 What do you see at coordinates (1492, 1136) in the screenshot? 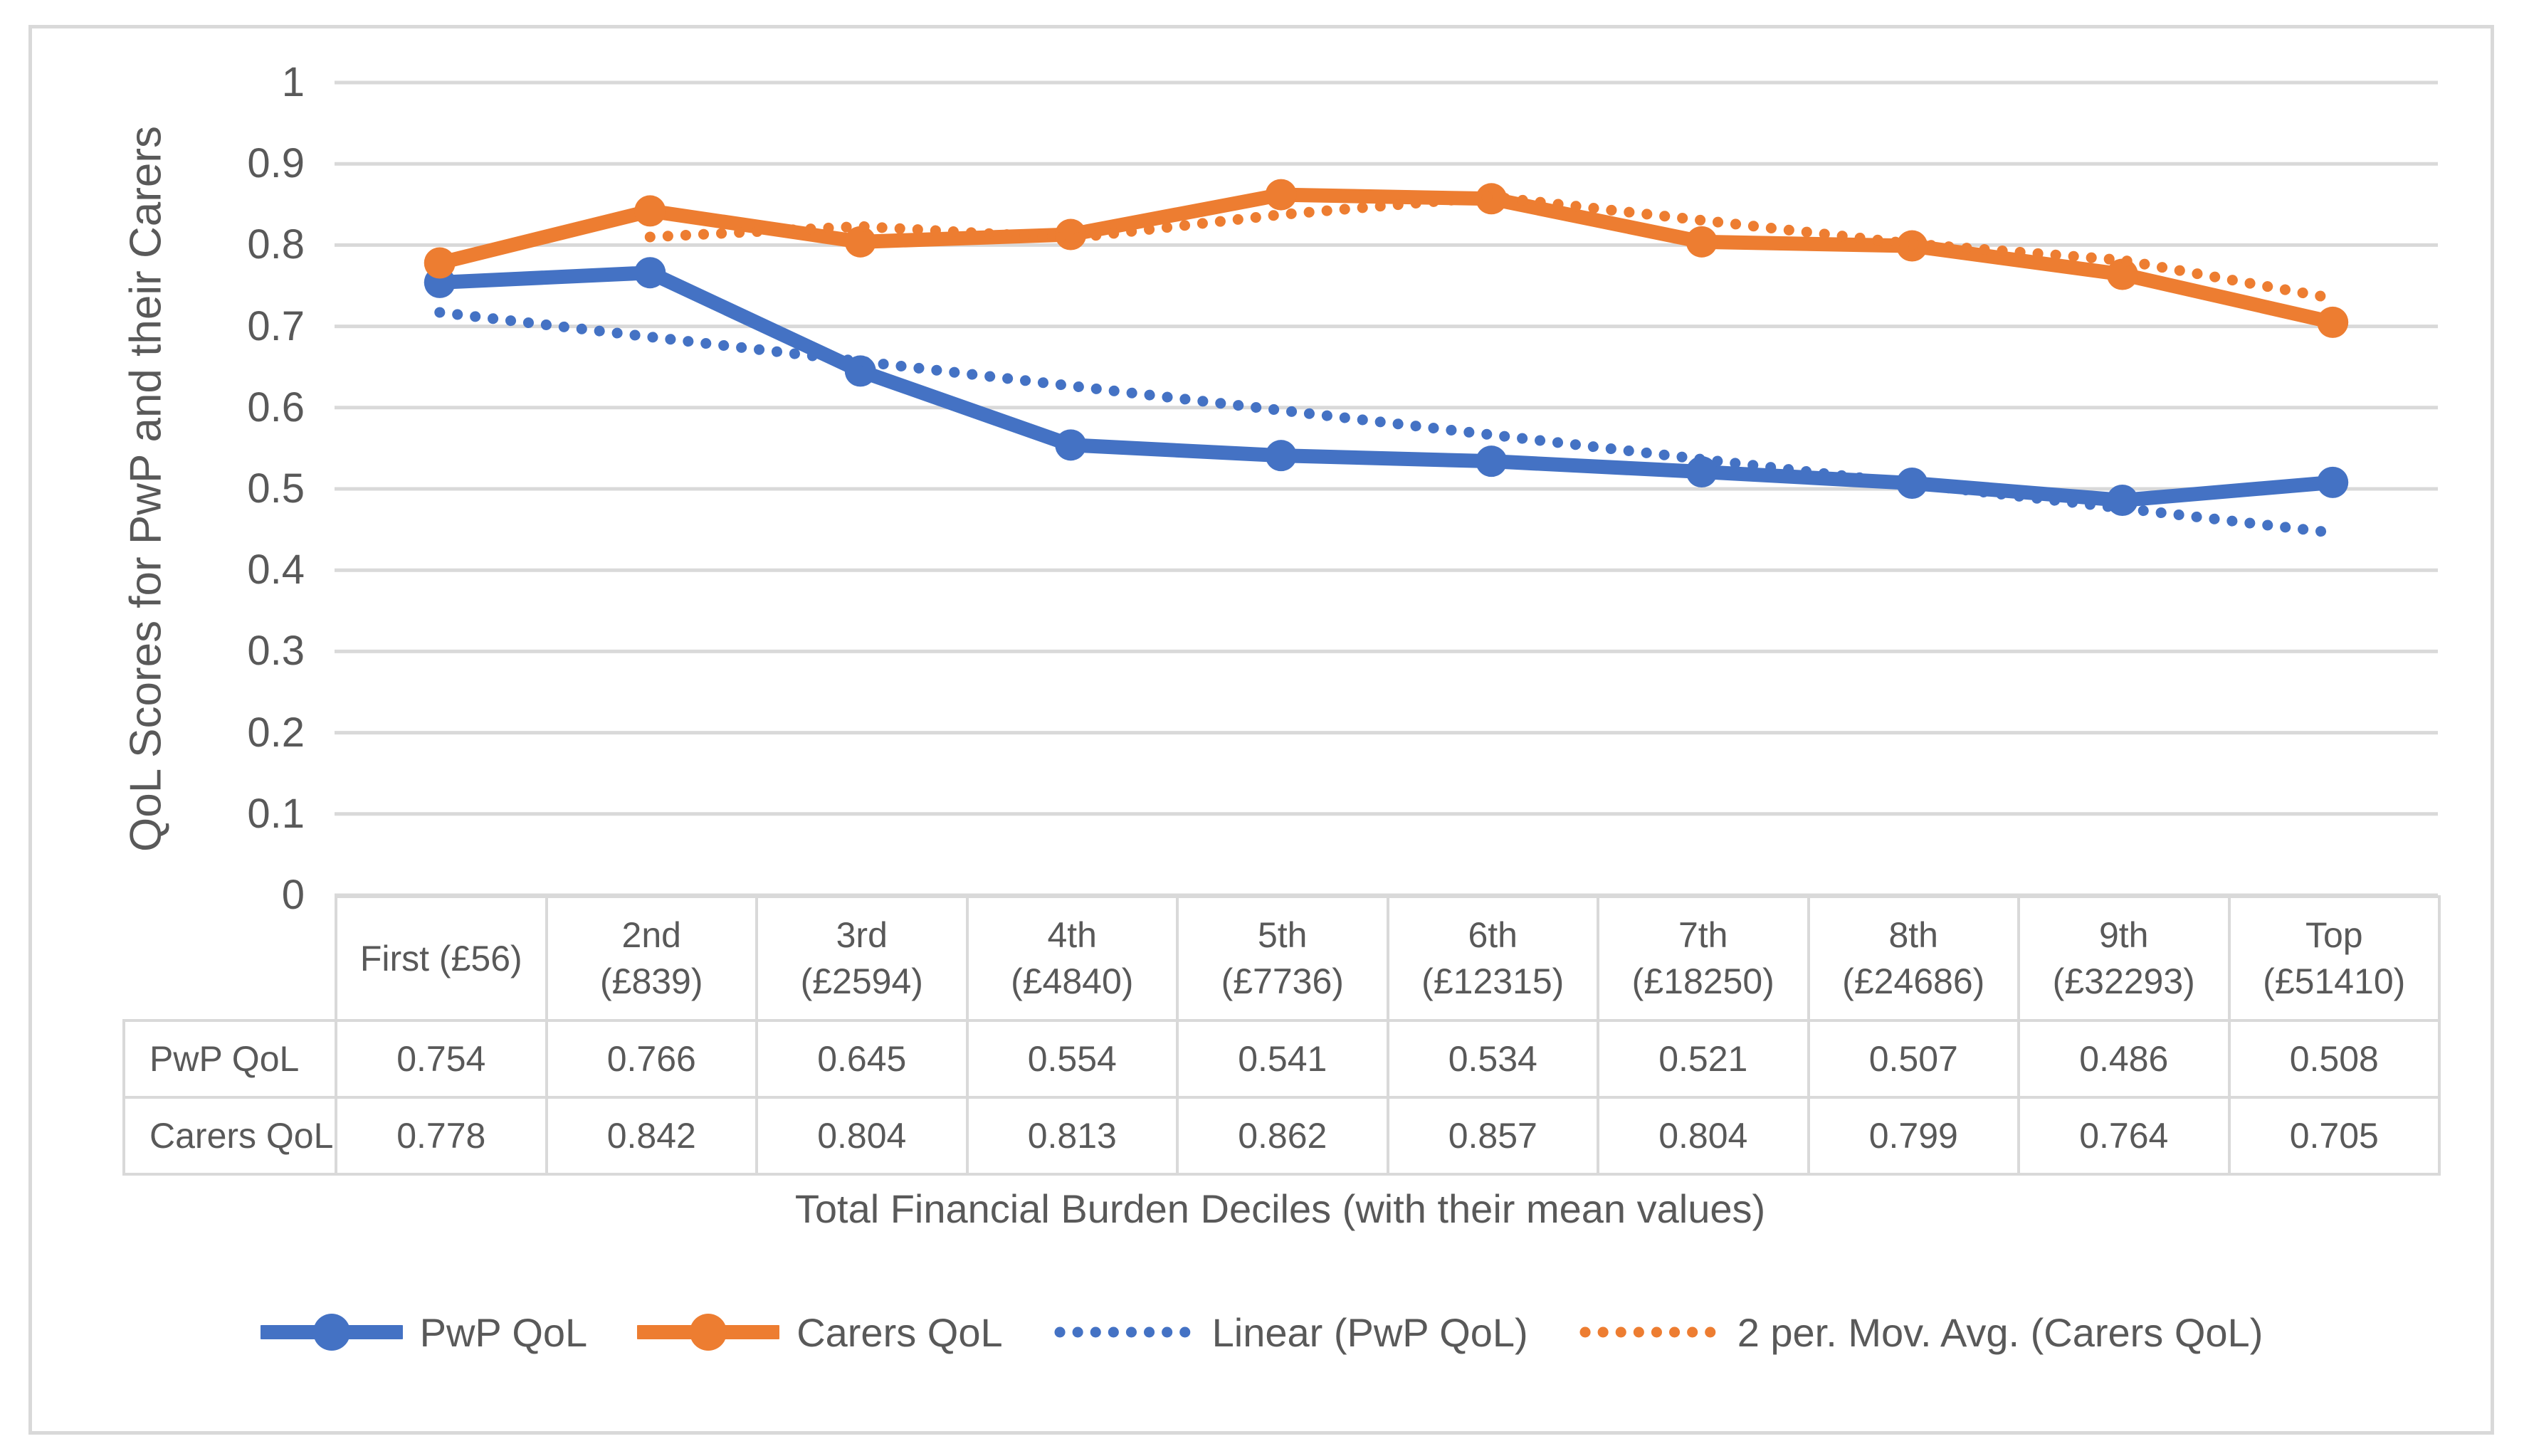
I see `table-value-cell: 0.857` at bounding box center [1492, 1136].